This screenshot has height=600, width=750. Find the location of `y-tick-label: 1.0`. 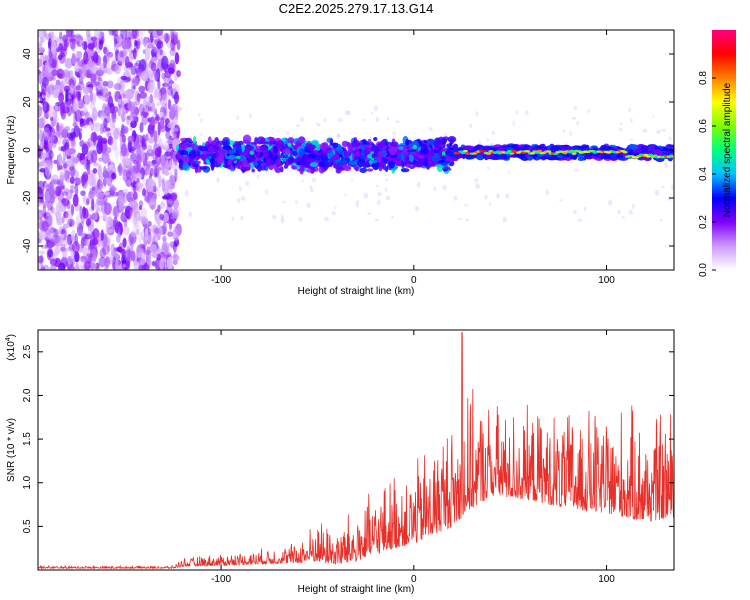

y-tick-label: 1.0 is located at coordinates (27, 482).